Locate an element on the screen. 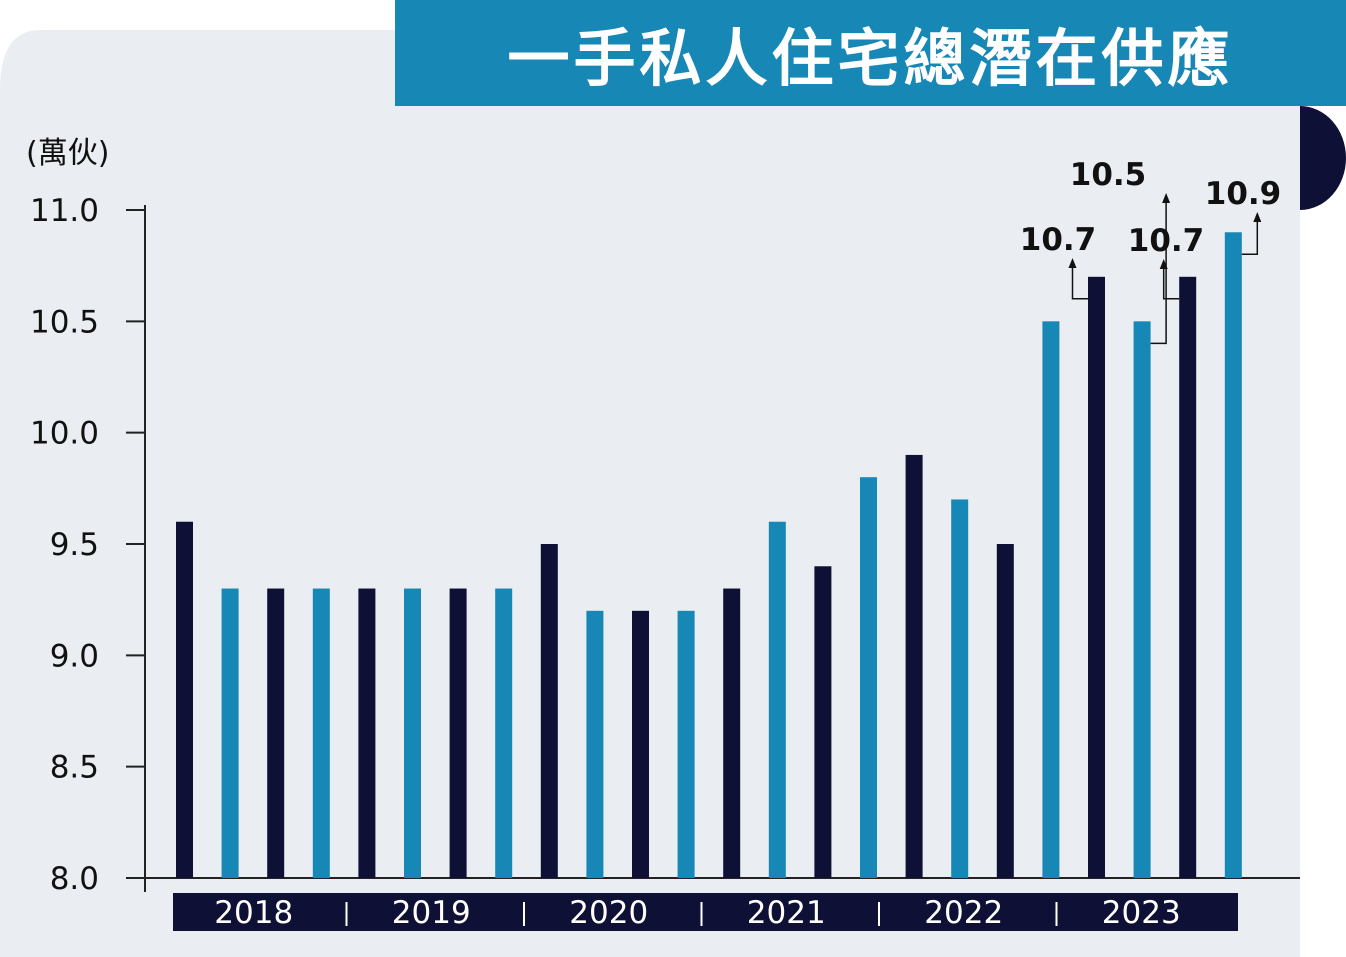  year-label: 2019 is located at coordinates (431, 913).